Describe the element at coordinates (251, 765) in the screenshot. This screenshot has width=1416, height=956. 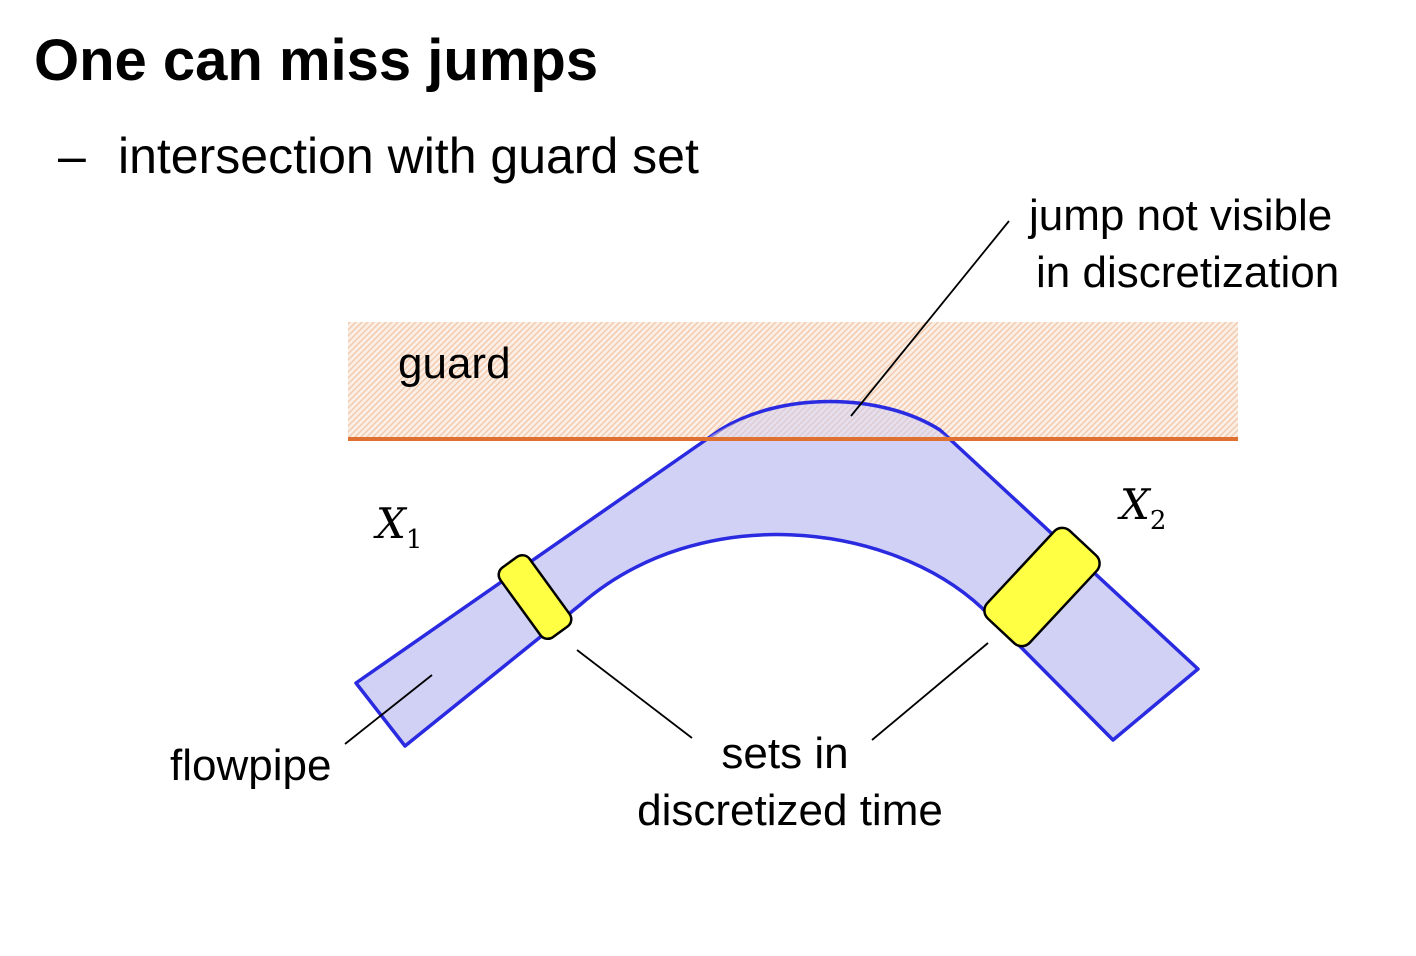
I see `flowpipe-label: flowpipe` at that location.